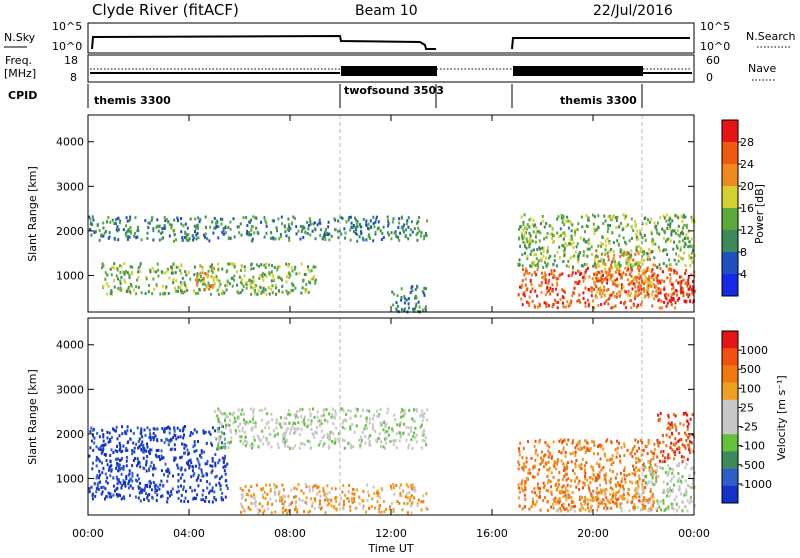 The height and width of the screenshot is (558, 800). Describe the element at coordinates (730, 391) in the screenshot. I see `colorbar-swatch` at that location.